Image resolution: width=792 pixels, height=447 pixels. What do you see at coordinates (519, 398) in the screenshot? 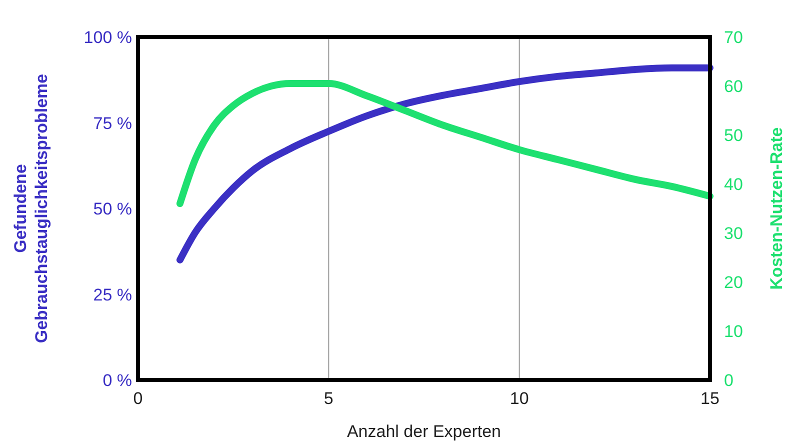
I see `x-tick-label: 10` at bounding box center [519, 398].